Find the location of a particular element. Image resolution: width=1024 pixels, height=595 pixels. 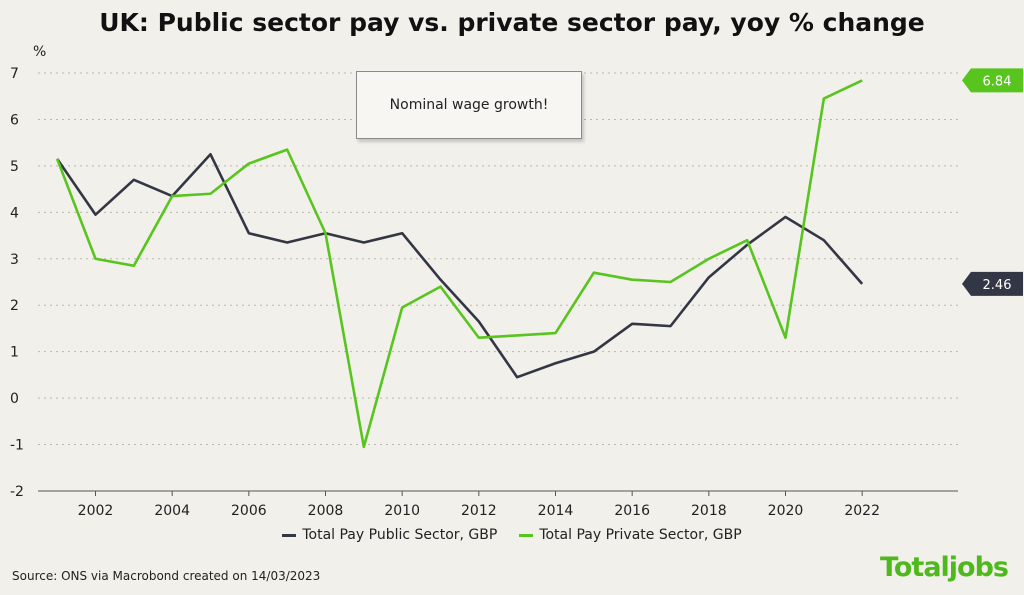

legend-swatch-public is located at coordinates (289, 535).